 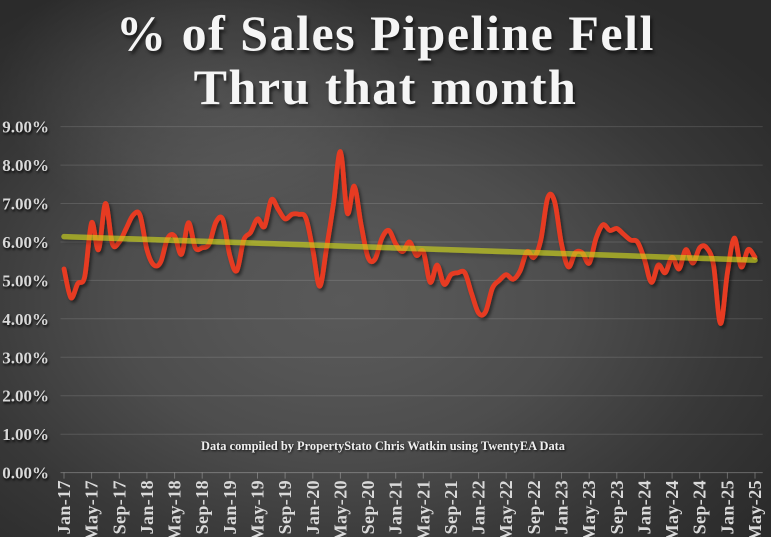 What do you see at coordinates (202, 507) in the screenshot?
I see `svg-text: Sep-18` at bounding box center [202, 507].